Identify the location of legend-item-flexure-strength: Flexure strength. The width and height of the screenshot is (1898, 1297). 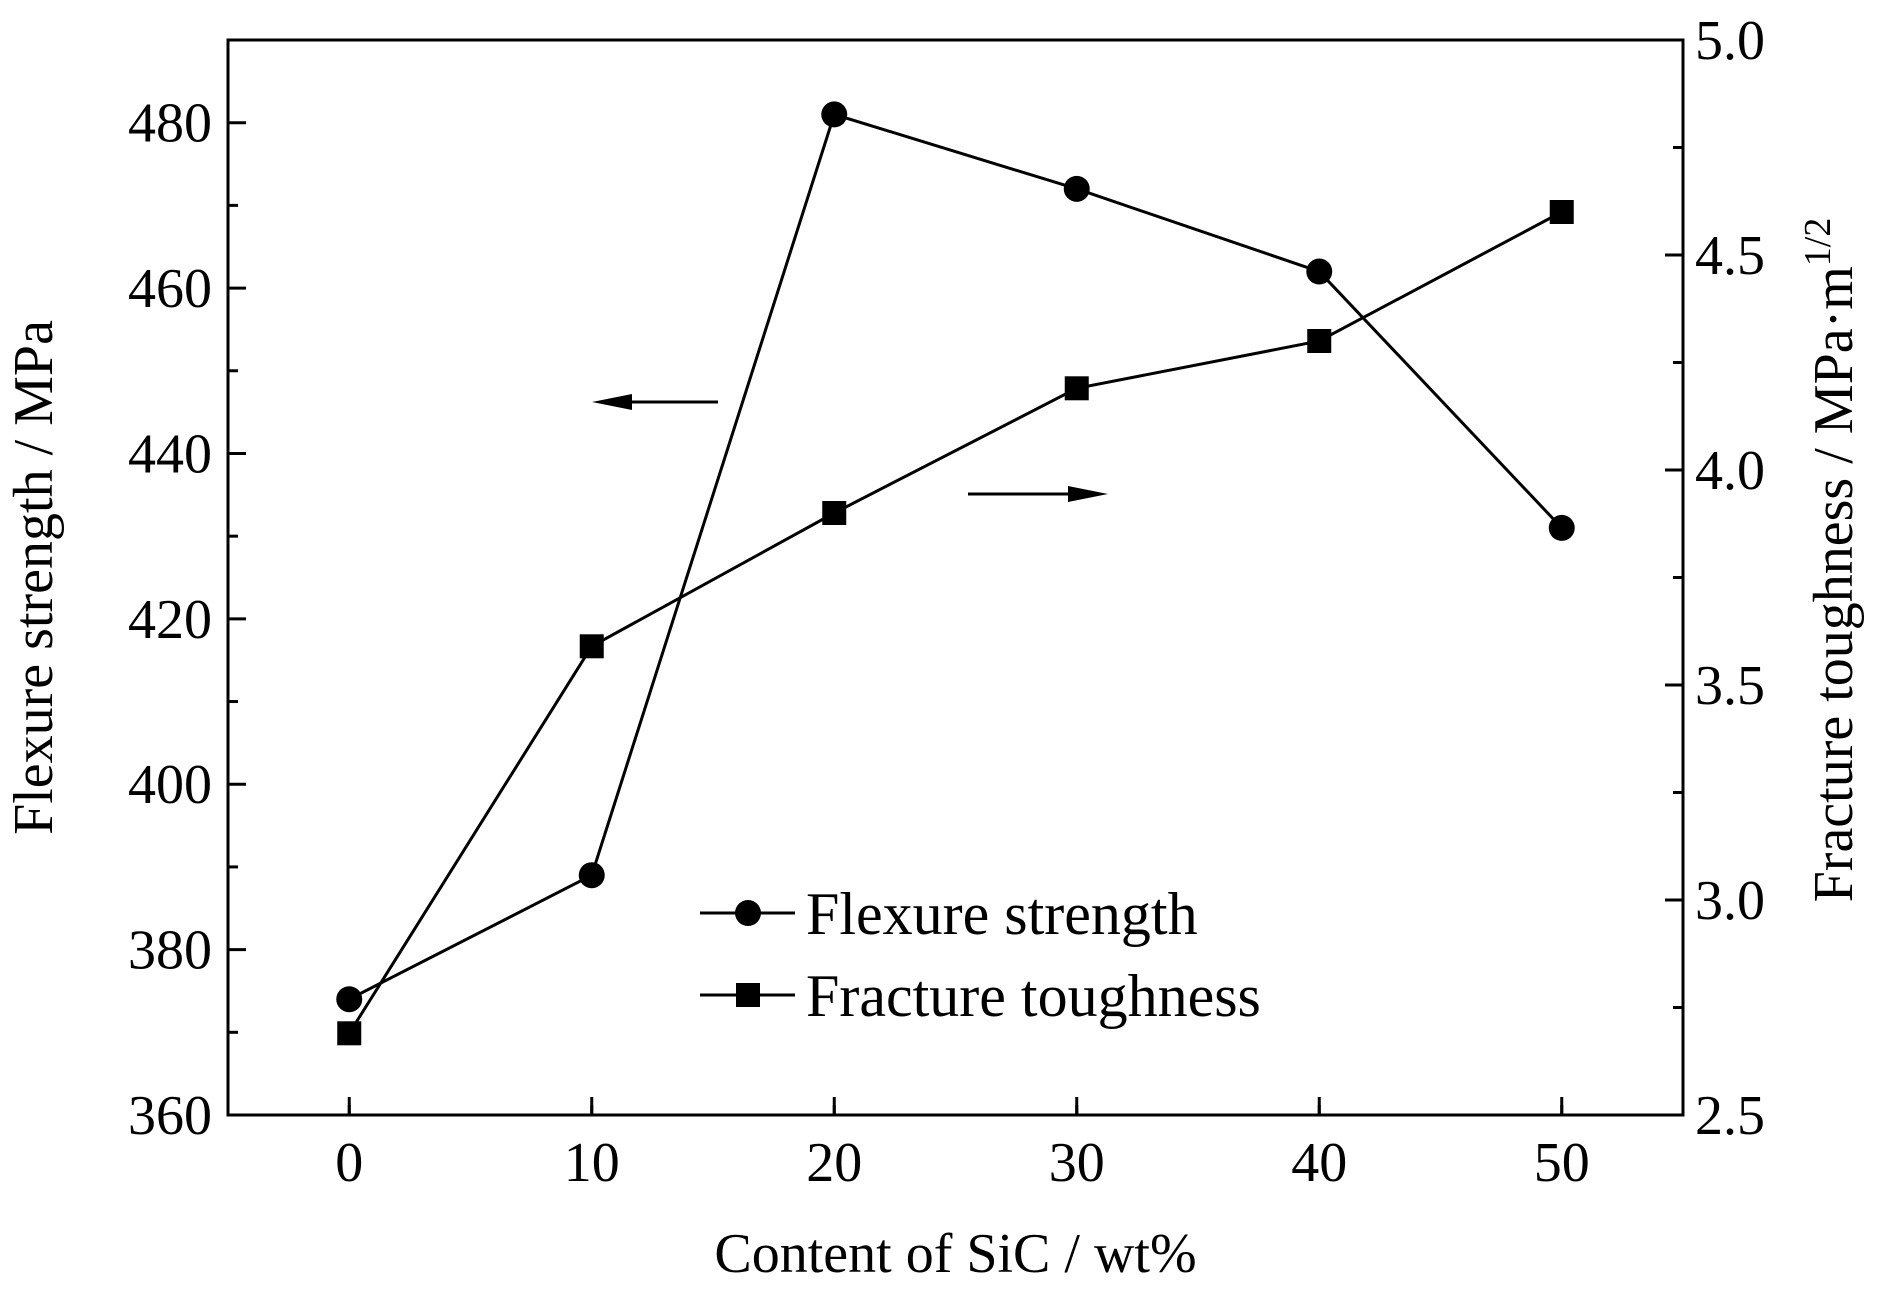
(949, 914).